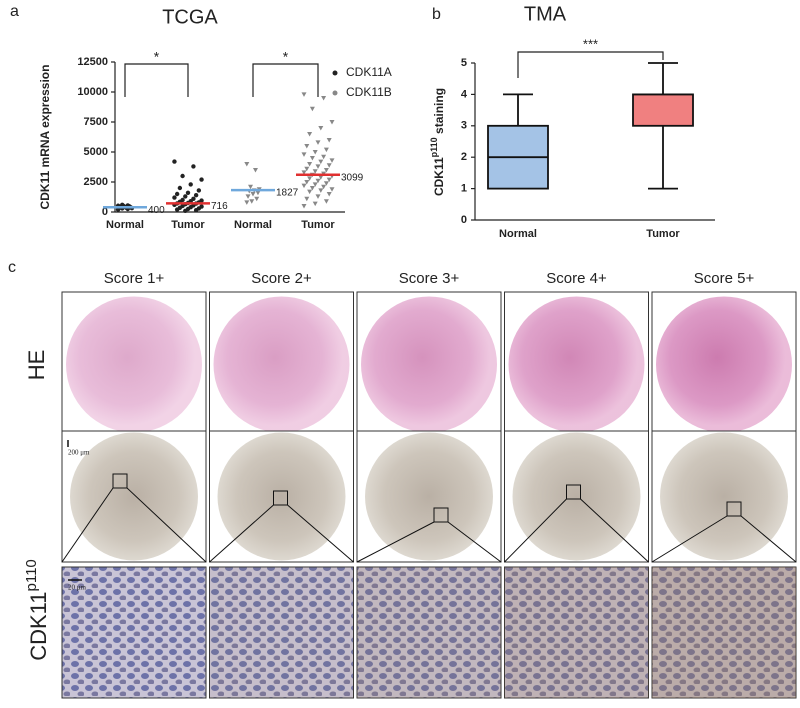  Describe the element at coordinates (92, 62) in the screenshot. I see `y-tick-label: 12500` at that location.